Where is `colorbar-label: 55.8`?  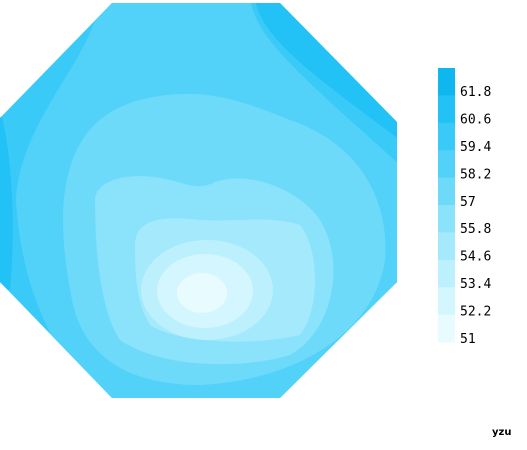 colorbar-label: 55.8 is located at coordinates (475, 229).